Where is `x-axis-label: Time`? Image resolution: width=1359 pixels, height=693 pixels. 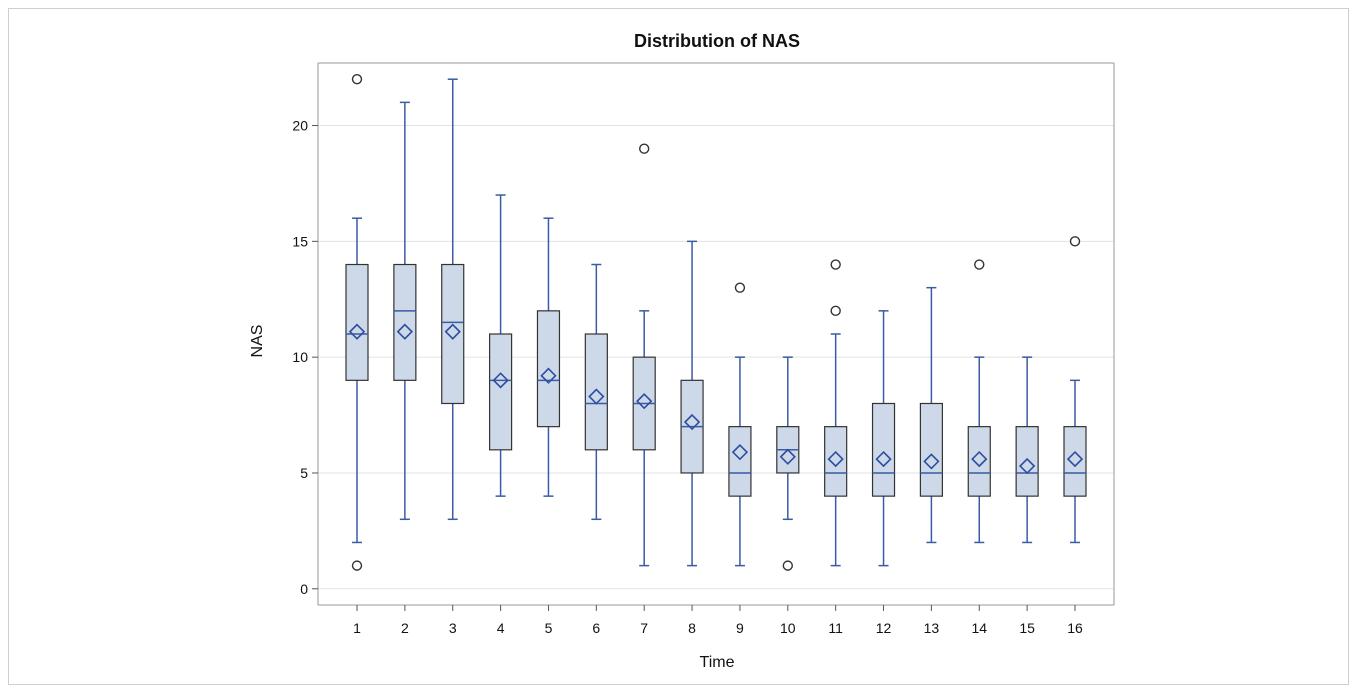
x-axis-label: Time is located at coordinates (717, 662).